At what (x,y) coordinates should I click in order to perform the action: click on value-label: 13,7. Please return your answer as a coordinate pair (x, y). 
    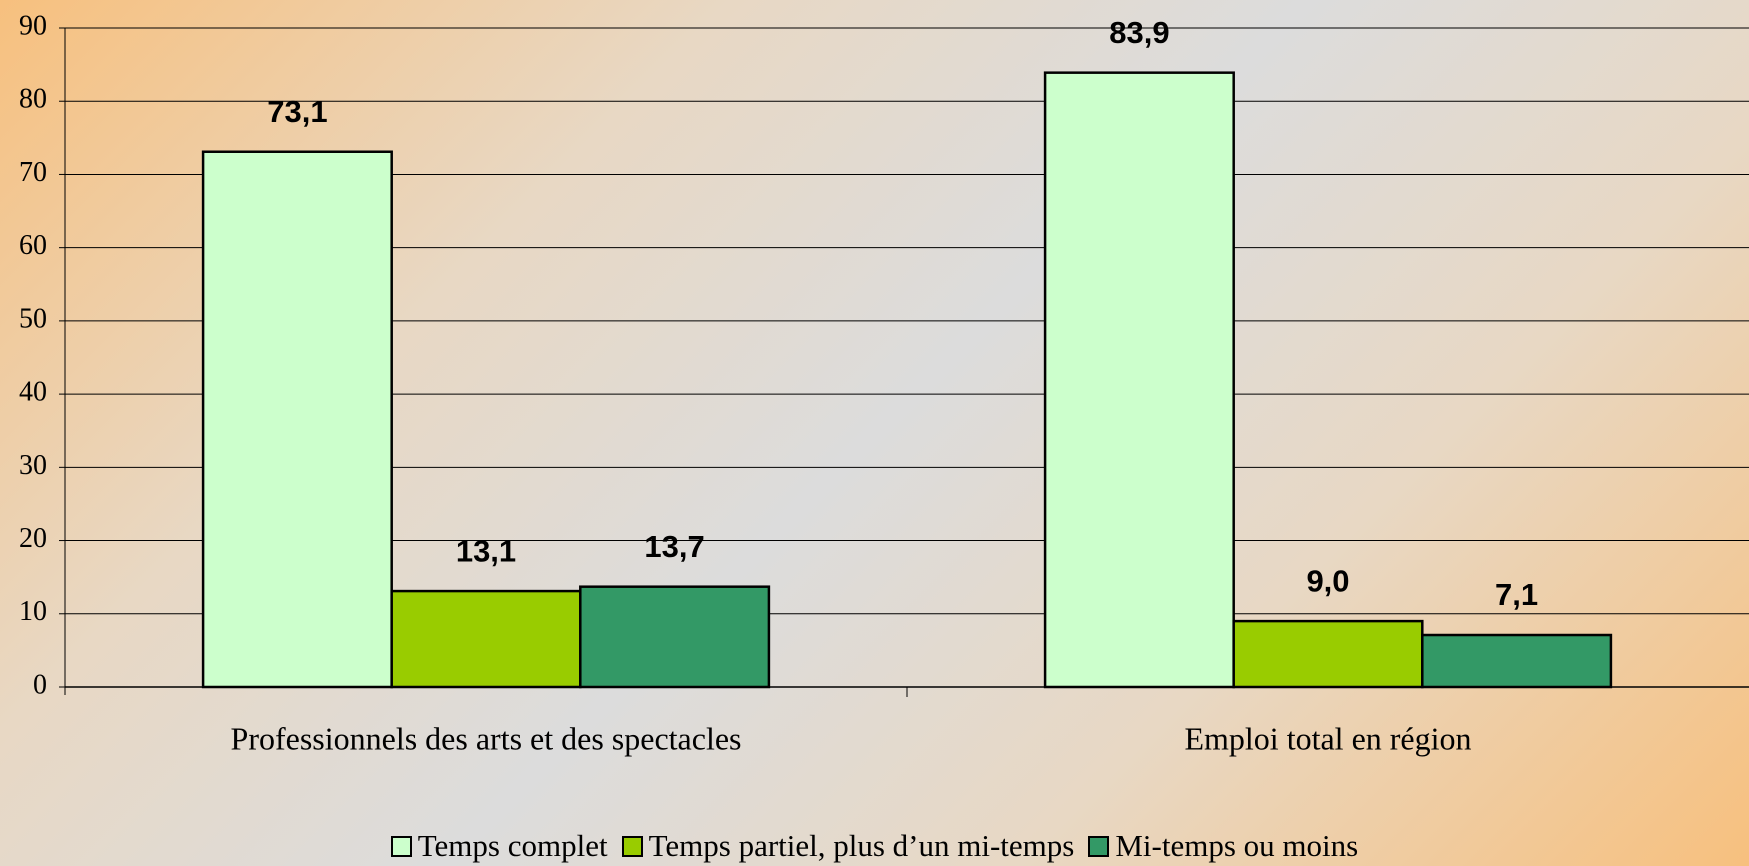
    Looking at the image, I should click on (674, 546).